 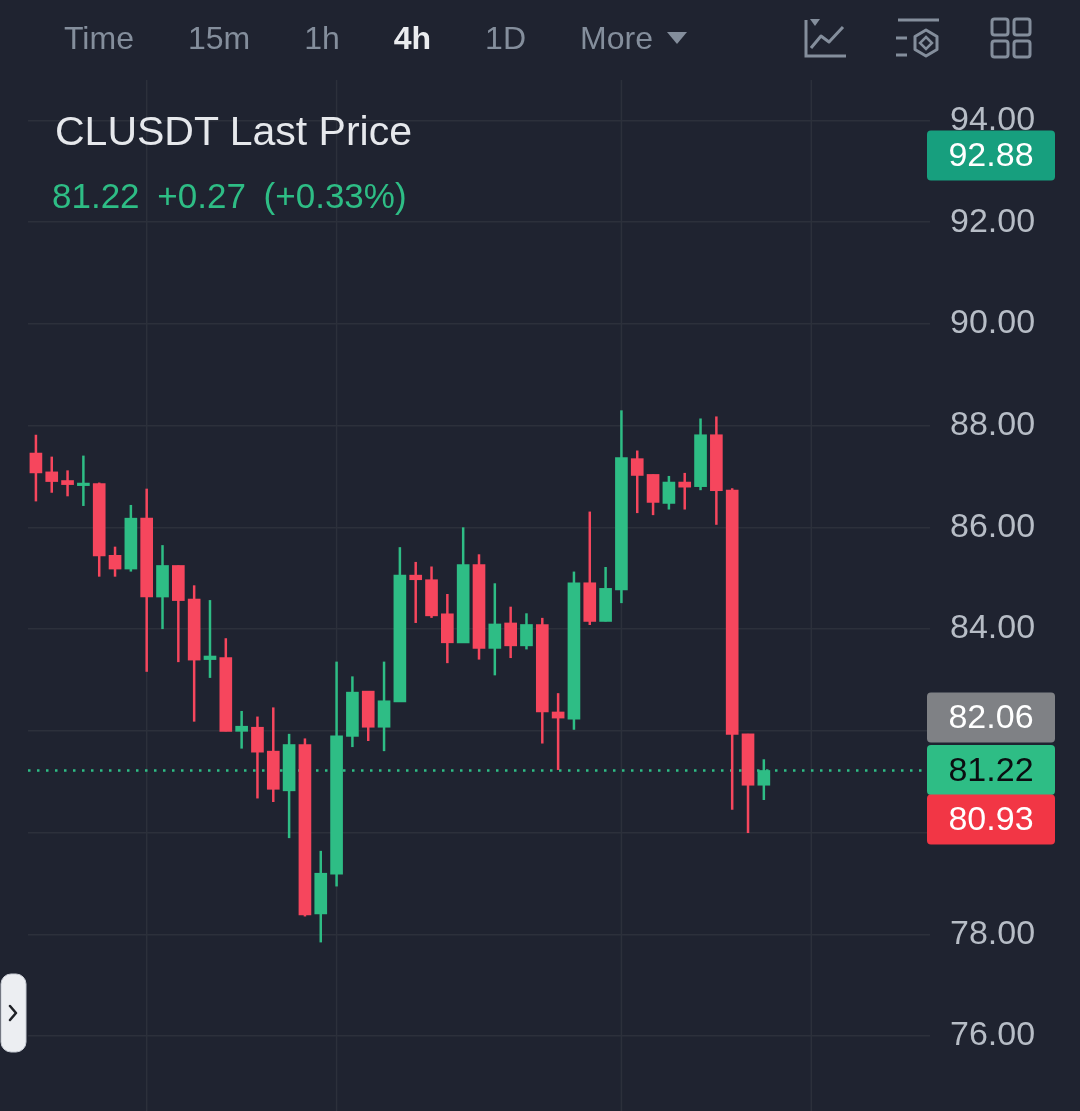 I want to click on chart-title: CLUSDT Last Price, so click(x=233, y=131).